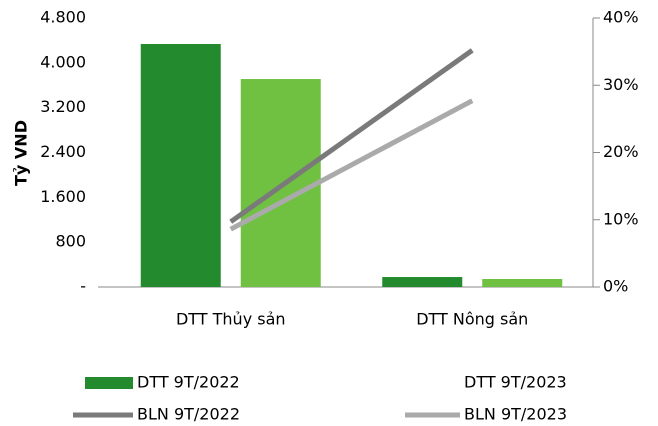 This screenshot has height=426, width=658. I want to click on y2-tick-label: 40%, so click(621, 17).